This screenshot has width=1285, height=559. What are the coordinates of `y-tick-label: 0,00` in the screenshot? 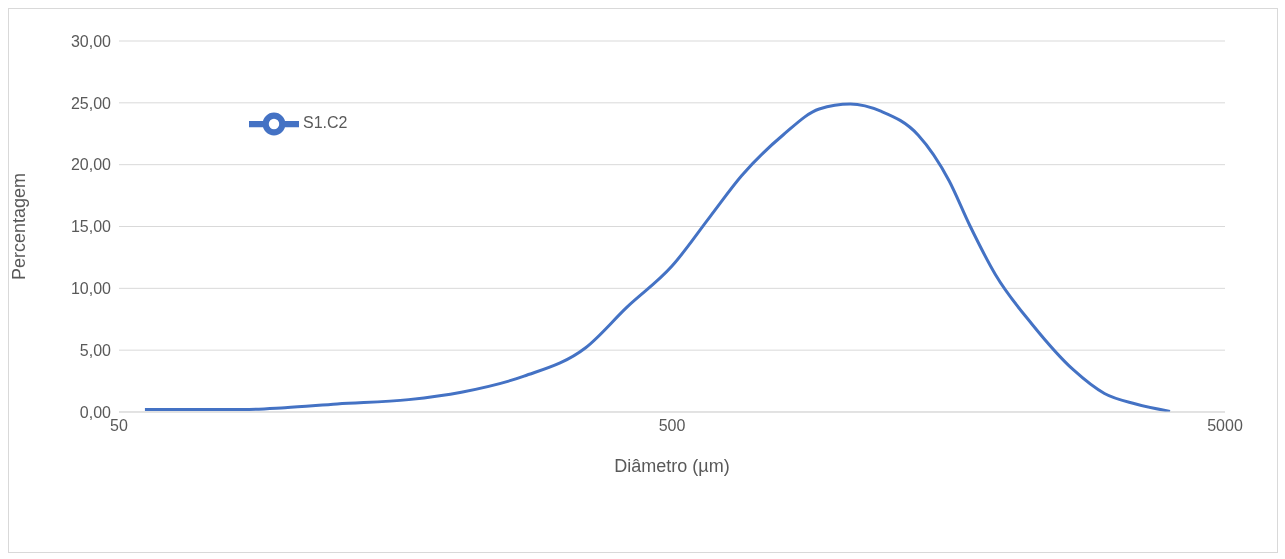 It's located at (95, 412).